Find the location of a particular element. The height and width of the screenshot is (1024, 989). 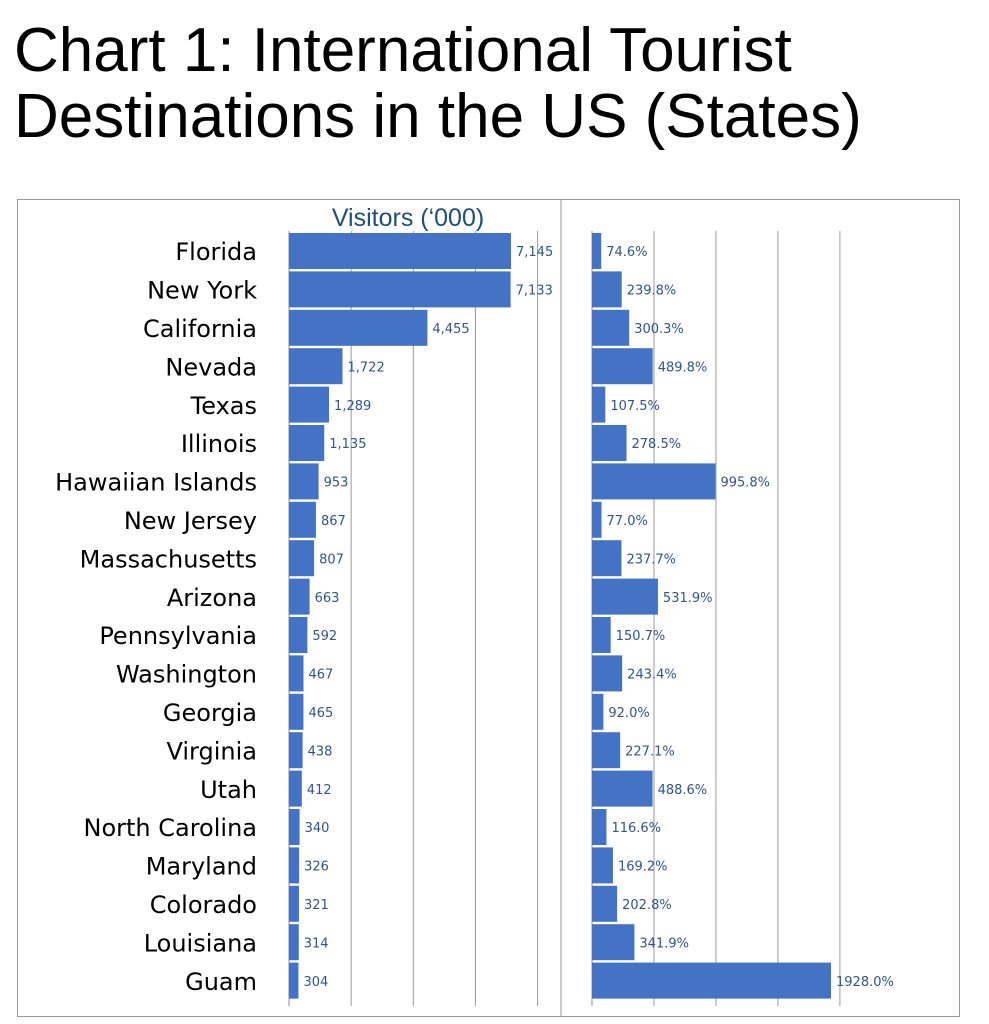

data-label-left-10: 592 is located at coordinates (324, 636).